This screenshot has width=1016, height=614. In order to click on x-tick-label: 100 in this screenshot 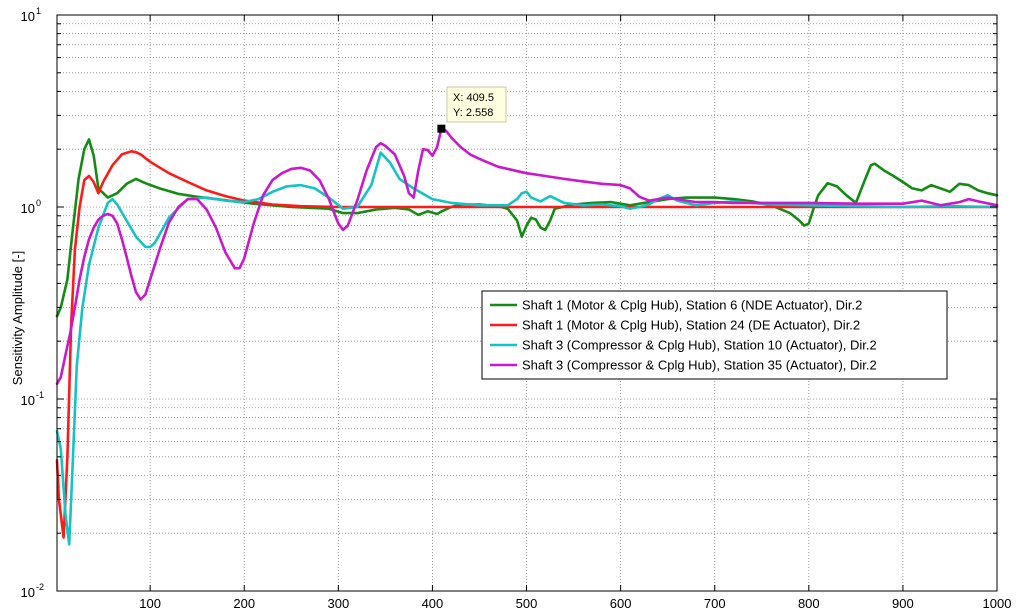, I will do `click(150, 603)`.